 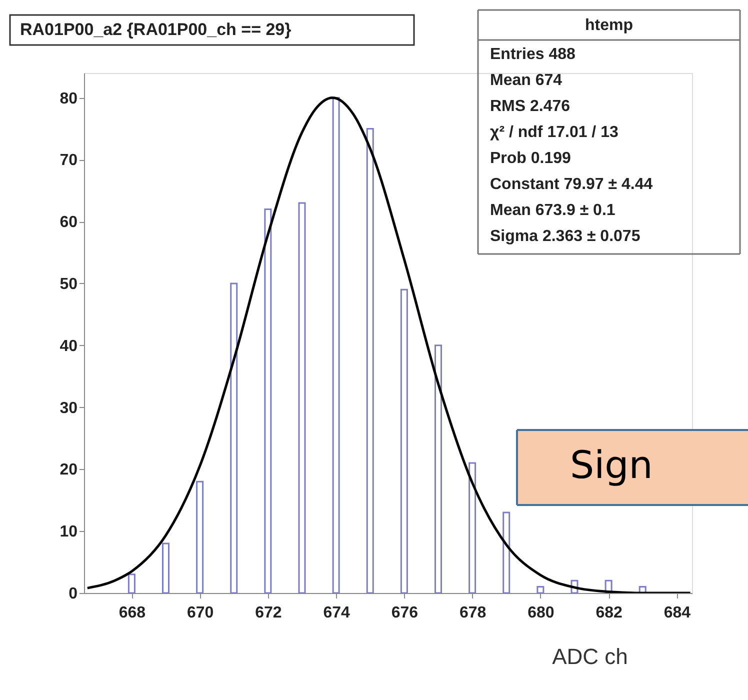 What do you see at coordinates (565, 236) in the screenshot?
I see `annotation: Sigma 2.363 ± 0.075` at bounding box center [565, 236].